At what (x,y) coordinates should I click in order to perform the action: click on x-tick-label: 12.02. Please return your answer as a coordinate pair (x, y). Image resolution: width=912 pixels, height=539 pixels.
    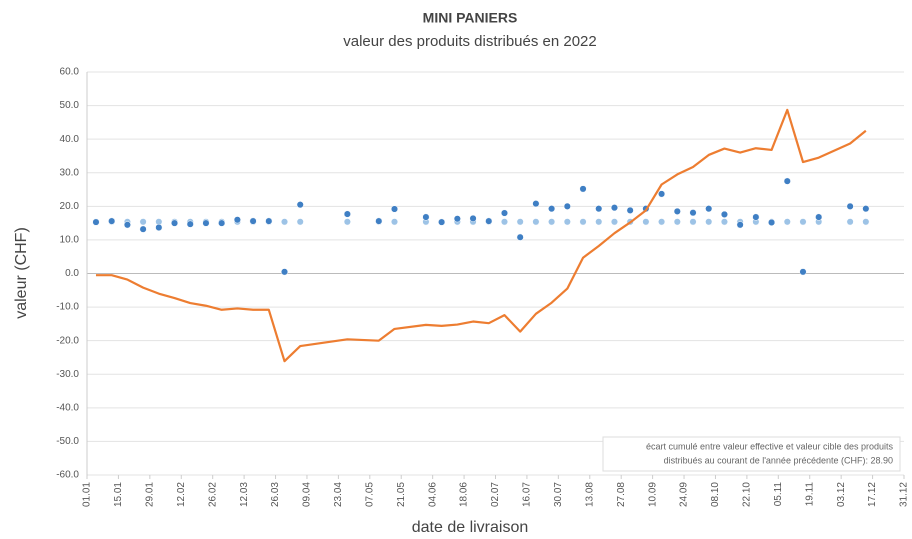
    Looking at the image, I should click on (181, 494).